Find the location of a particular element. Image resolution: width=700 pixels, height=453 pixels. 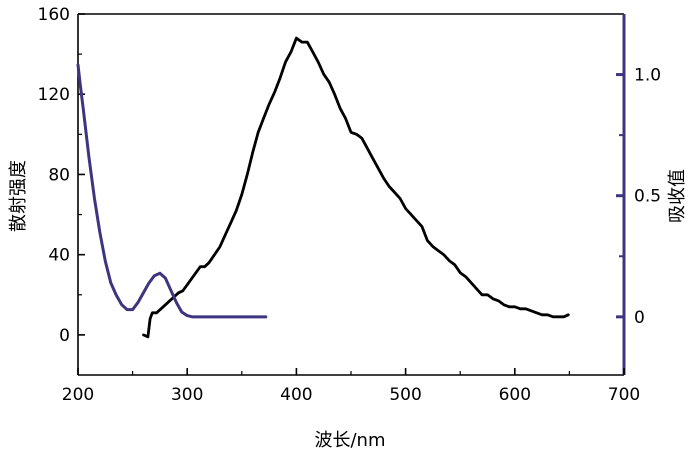

left-y-tick-label: 0 is located at coordinates (64, 336).